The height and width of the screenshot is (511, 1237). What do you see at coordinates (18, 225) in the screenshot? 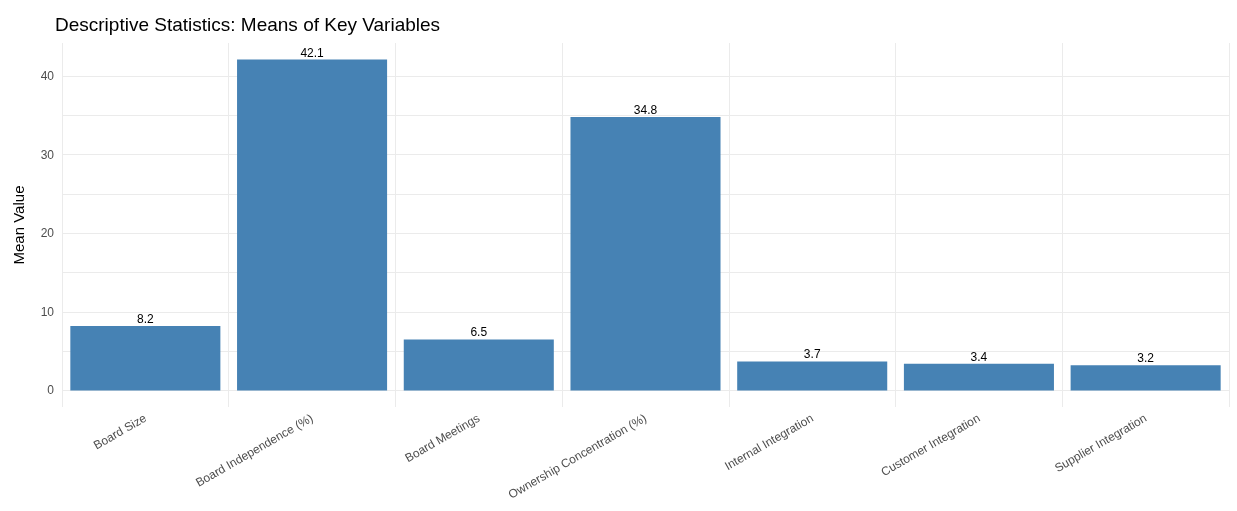
I see `y-axis-title: Mean Value` at bounding box center [18, 225].